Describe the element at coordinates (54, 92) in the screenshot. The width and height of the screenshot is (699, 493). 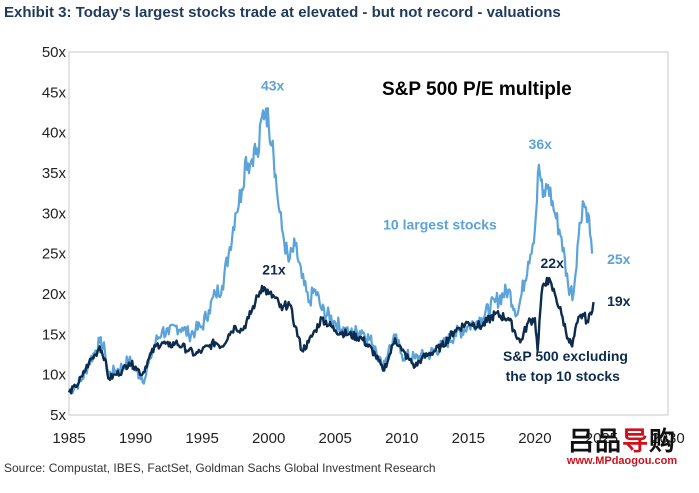
I see `y-tick-label: 45x` at that location.